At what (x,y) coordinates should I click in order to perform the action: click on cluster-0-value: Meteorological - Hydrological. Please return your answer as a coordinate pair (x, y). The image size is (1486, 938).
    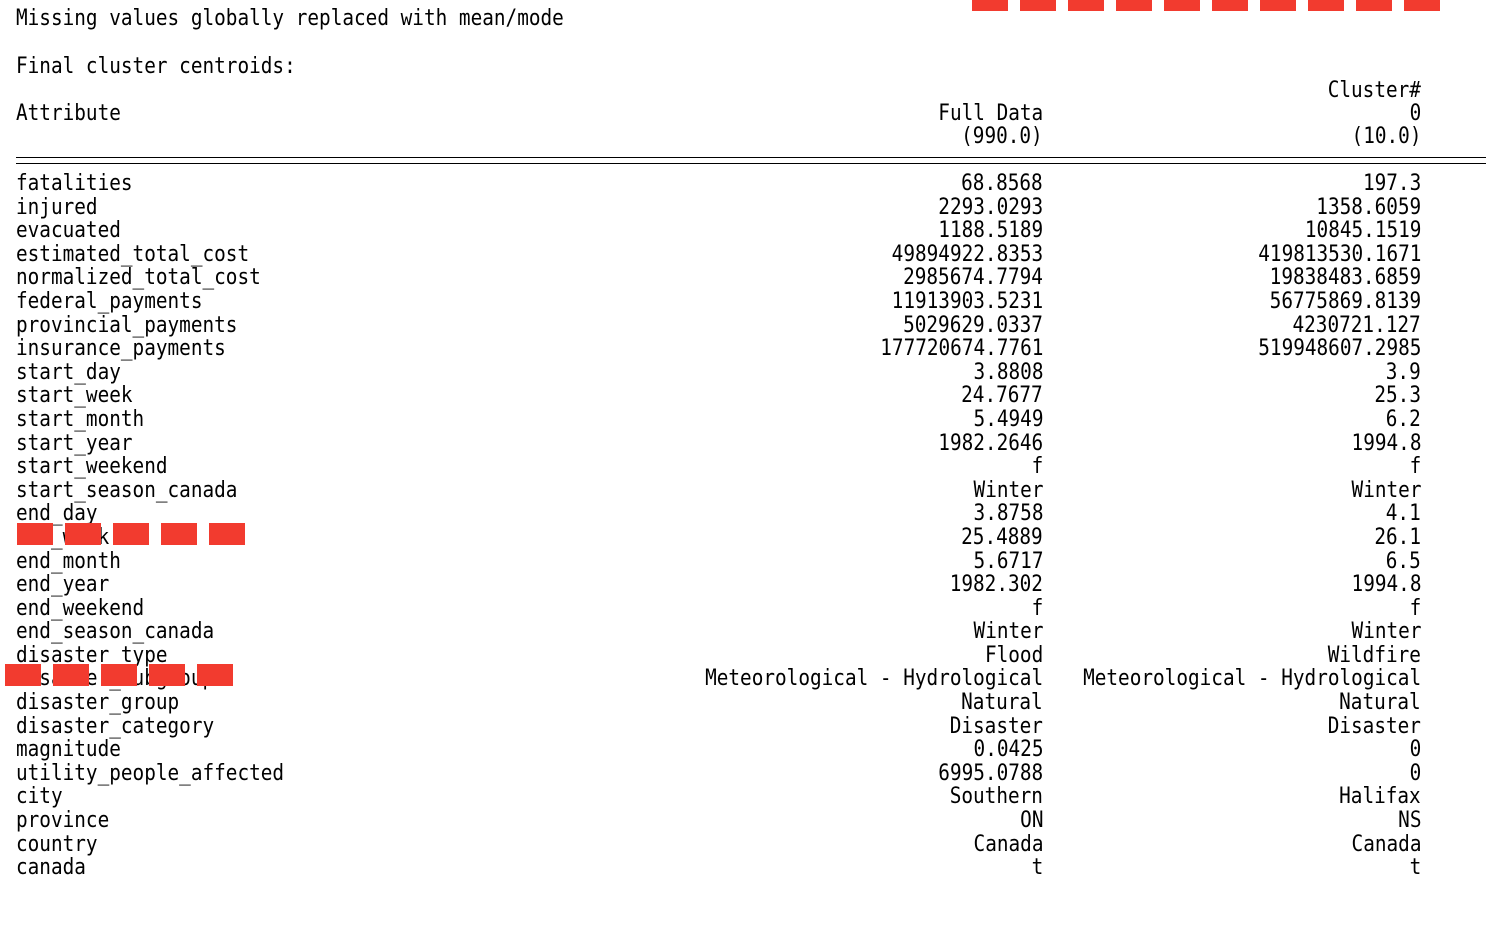
    Looking at the image, I should click on (1251, 679).